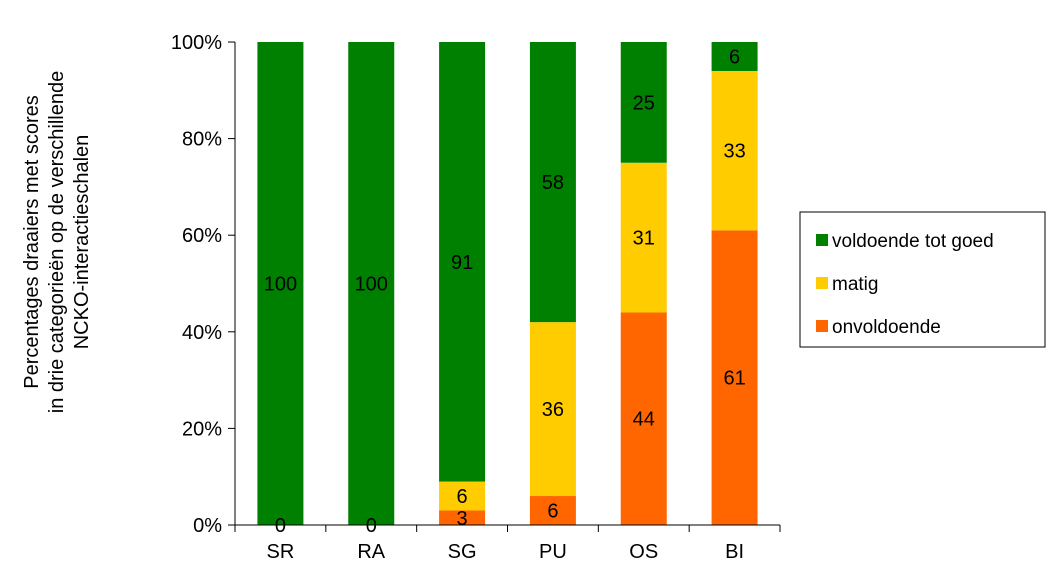 This screenshot has height=566, width=1050. I want to click on data-label-ra-onvoldoende: 0, so click(371, 526).